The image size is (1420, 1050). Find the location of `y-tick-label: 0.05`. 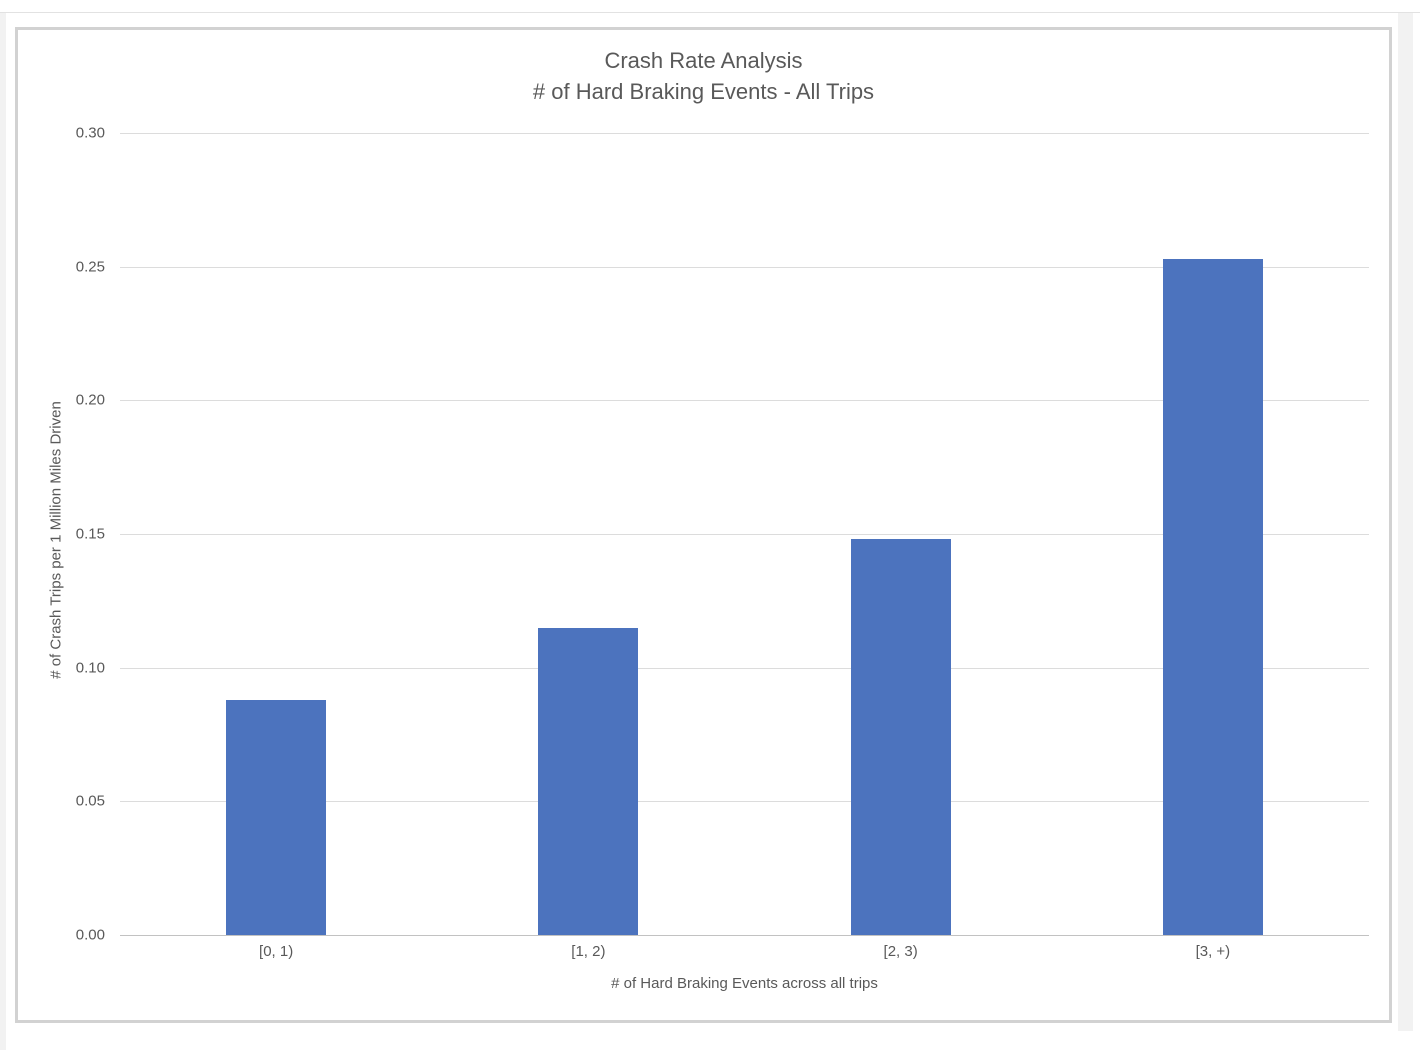

y-tick-label: 0.05 is located at coordinates (90, 801).